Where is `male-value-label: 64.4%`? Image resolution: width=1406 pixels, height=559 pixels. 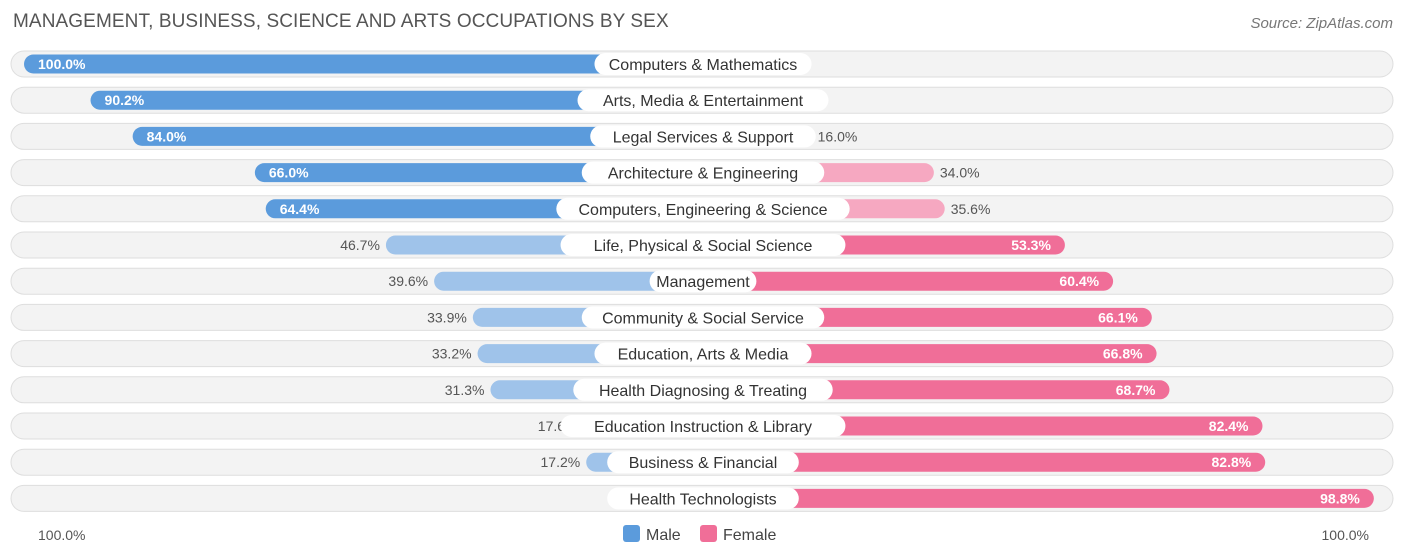 male-value-label: 64.4% is located at coordinates (300, 209).